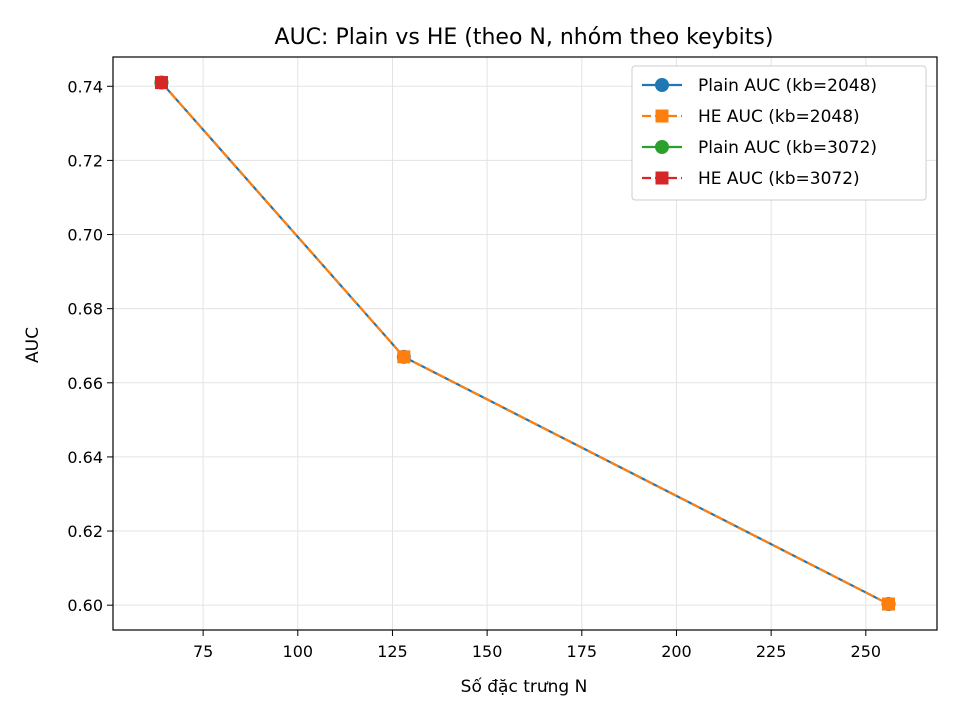  I want to click on x-tick-label: 100, so click(298, 651).